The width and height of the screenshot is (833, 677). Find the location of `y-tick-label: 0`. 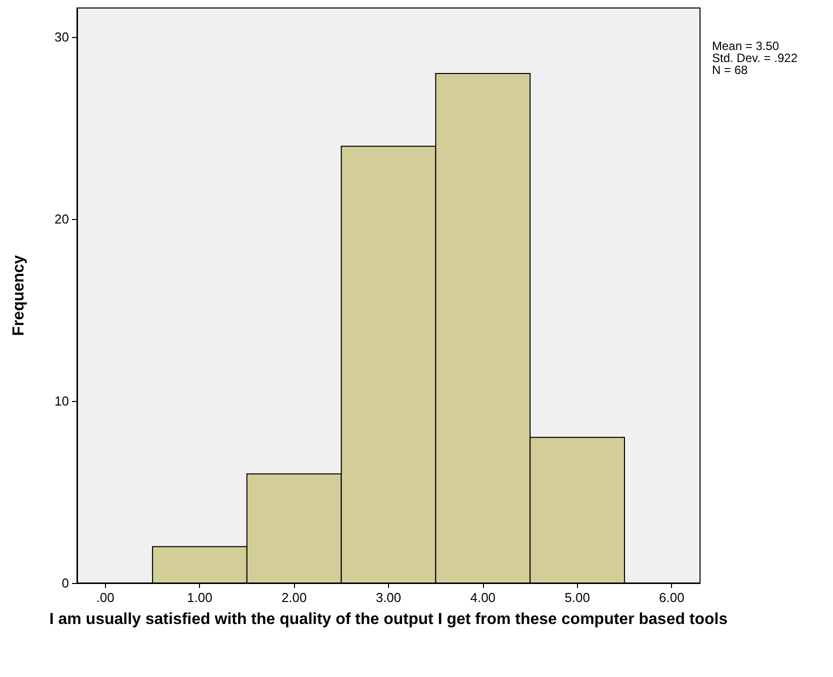

y-tick-label: 0 is located at coordinates (65, 583).